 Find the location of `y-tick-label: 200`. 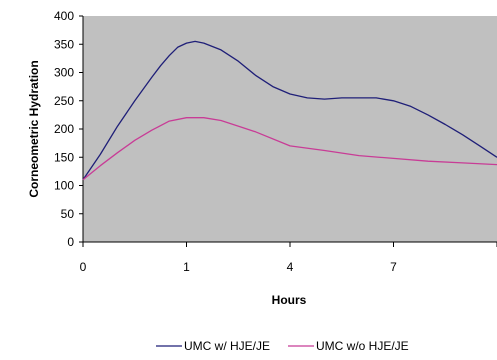

y-tick-label: 200 is located at coordinates (64, 129).